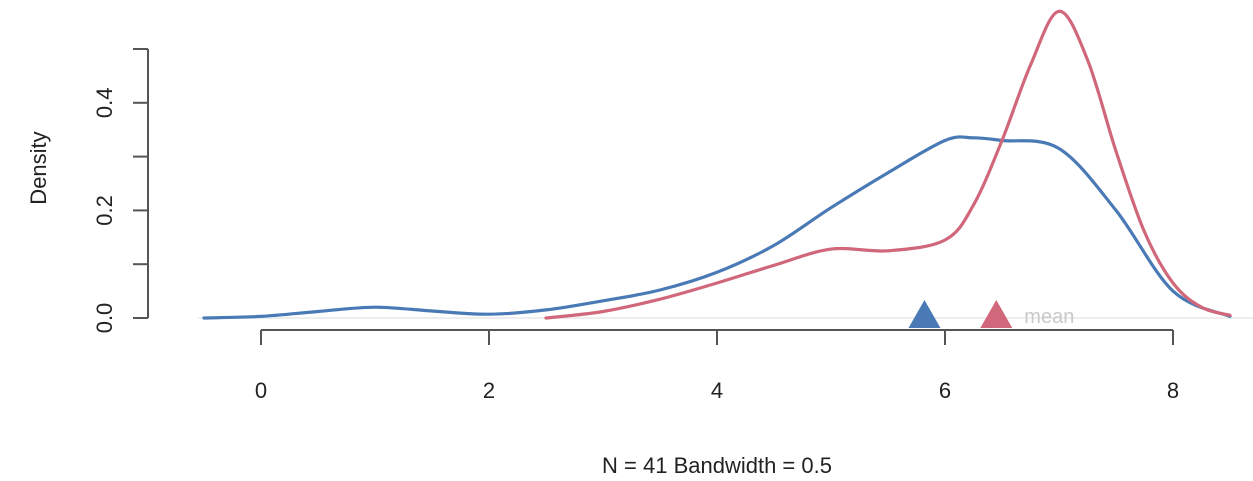 The height and width of the screenshot is (481, 1253). I want to click on y-tick-label: 0.0, so click(104, 318).